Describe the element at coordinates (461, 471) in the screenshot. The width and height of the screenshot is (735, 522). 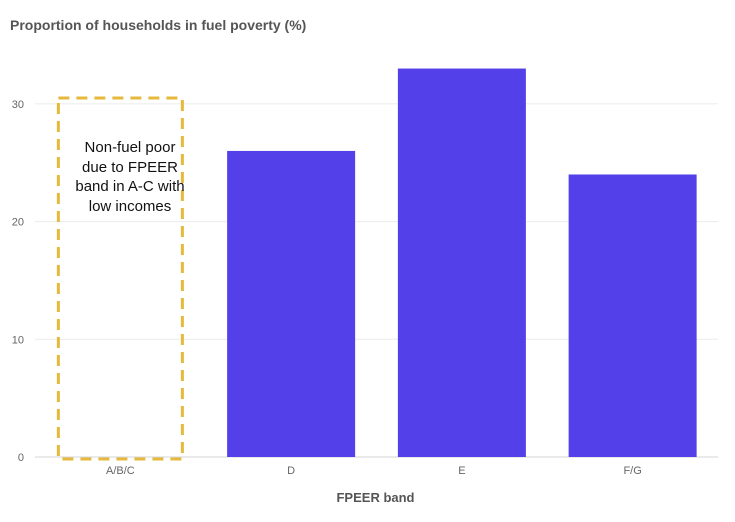
I see `x-tick-label: E` at that location.